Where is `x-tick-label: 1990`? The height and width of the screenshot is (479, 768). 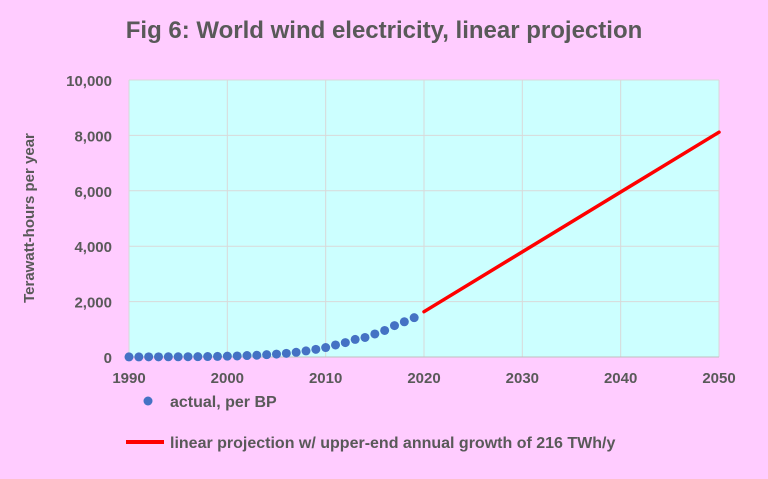
x-tick-label: 1990 is located at coordinates (128, 378).